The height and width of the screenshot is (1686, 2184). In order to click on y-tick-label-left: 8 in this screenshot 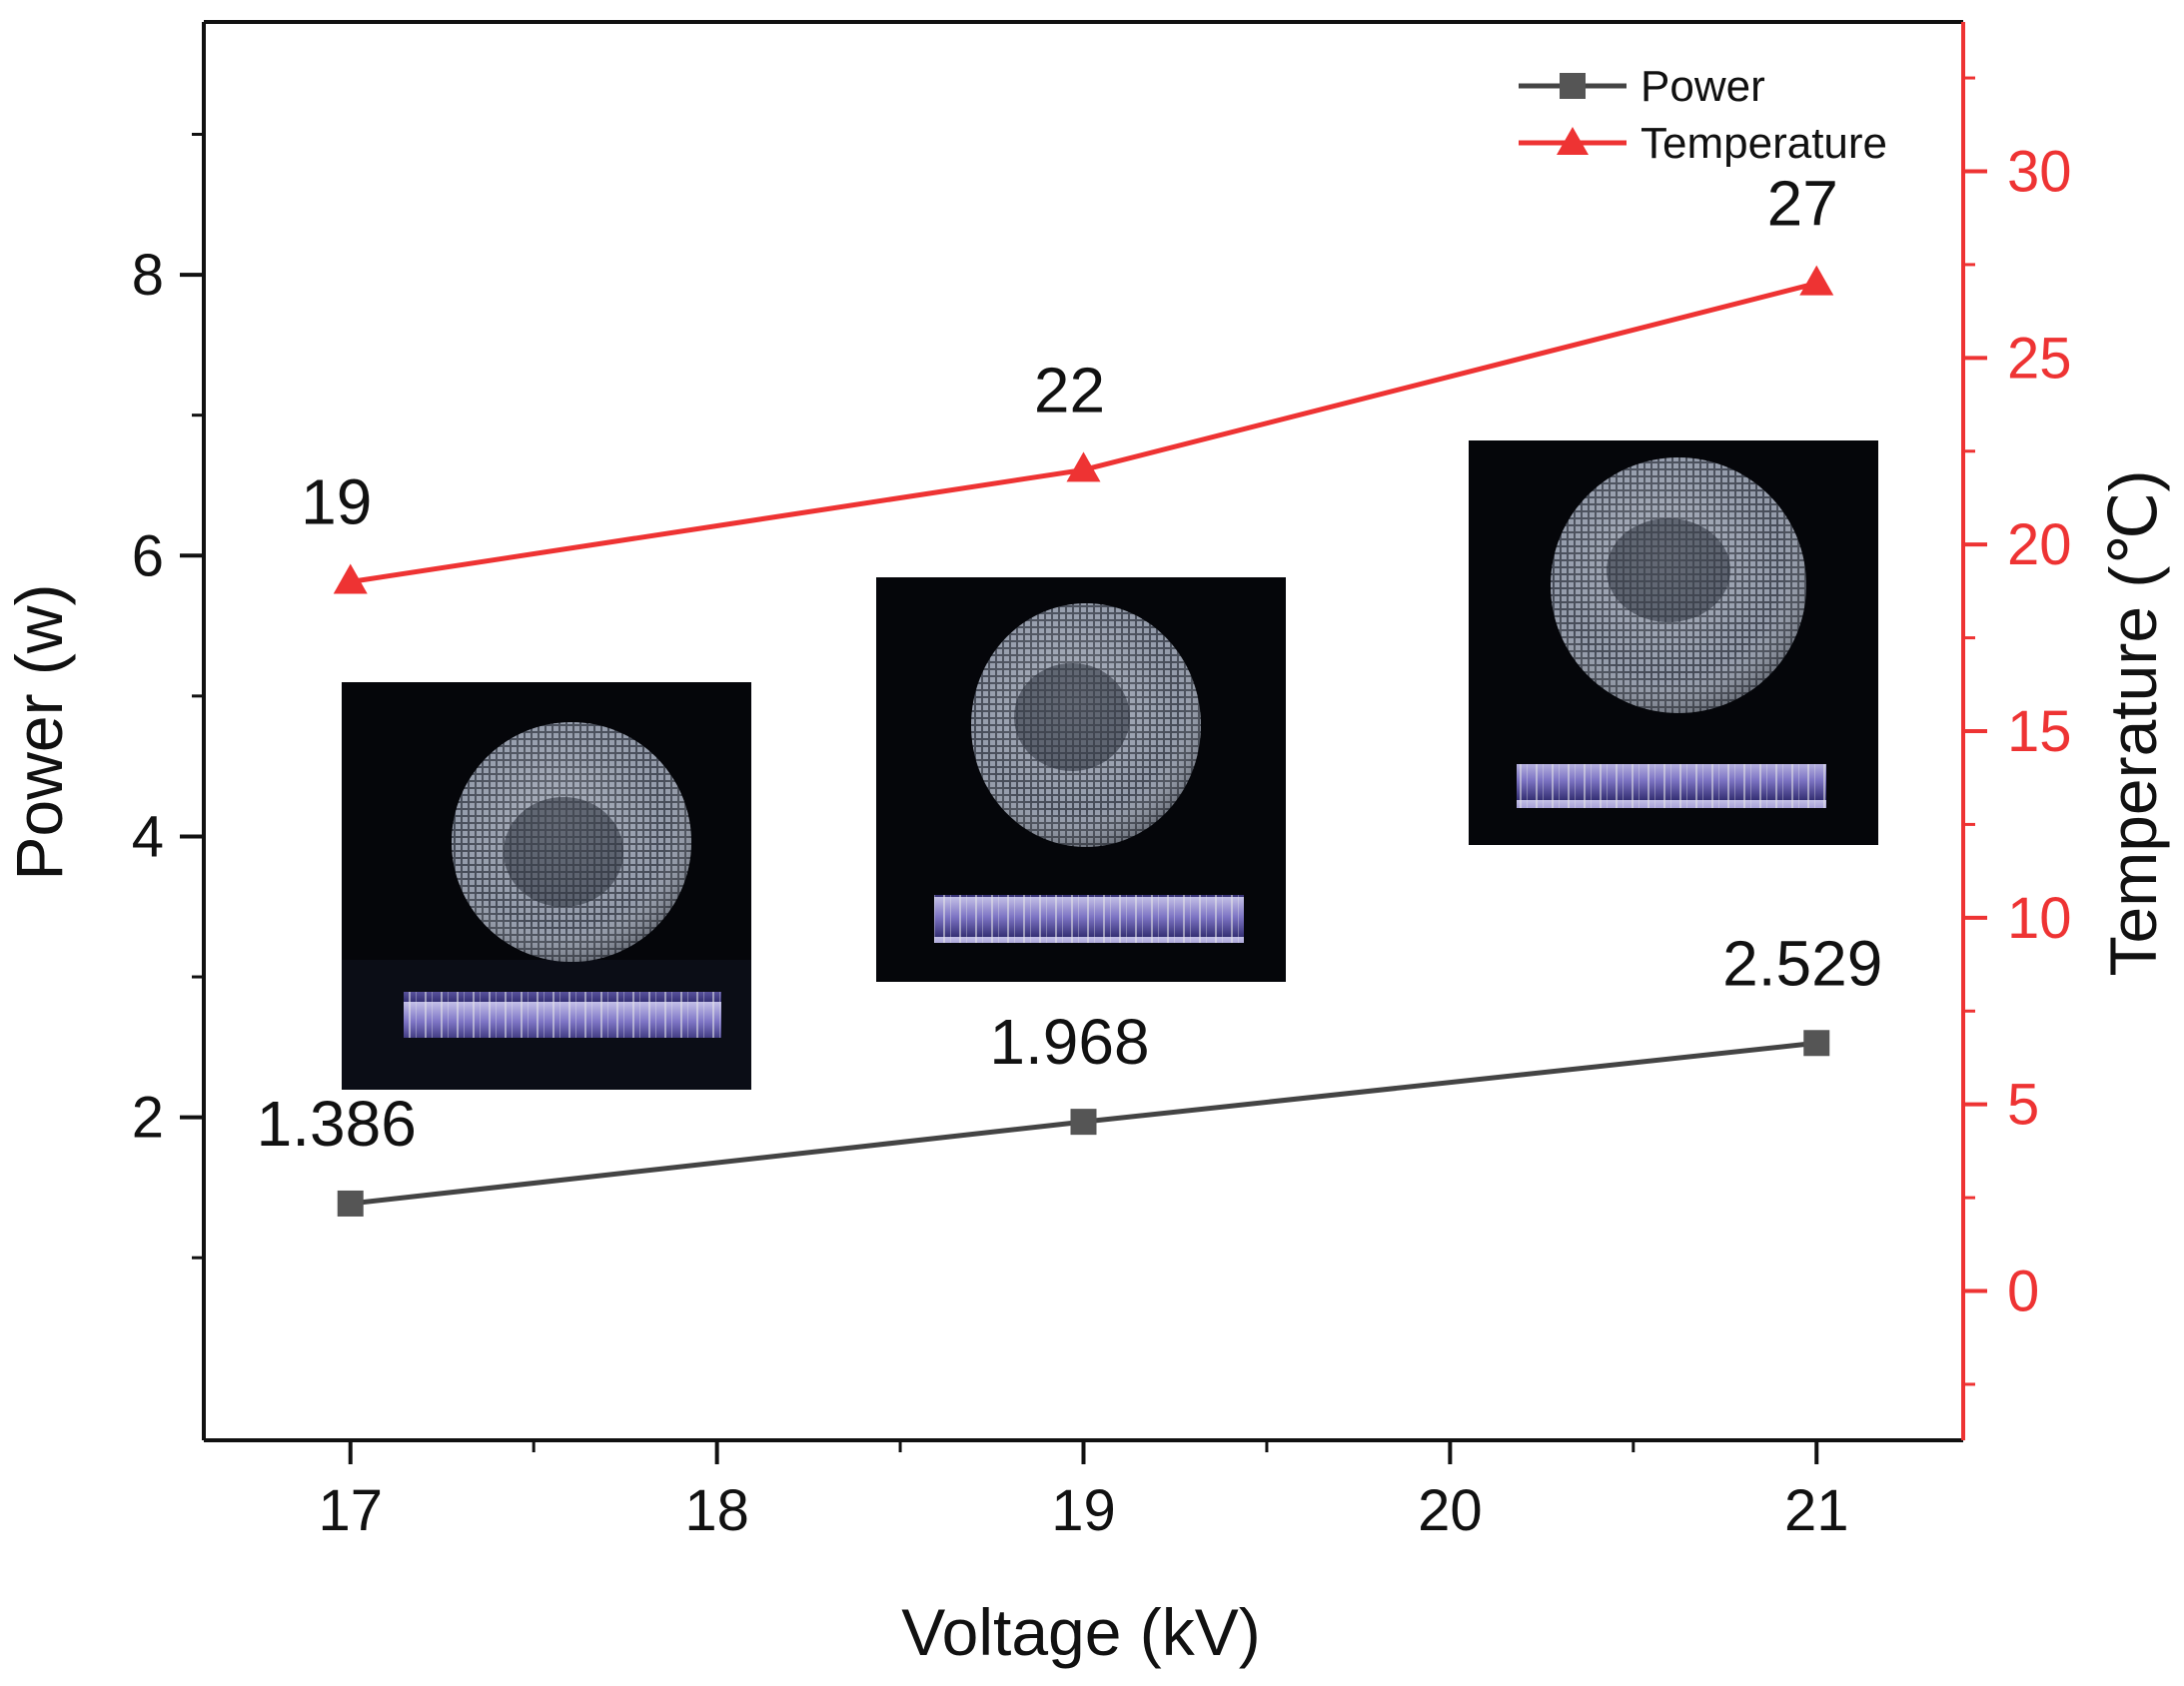, I will do `click(148, 275)`.